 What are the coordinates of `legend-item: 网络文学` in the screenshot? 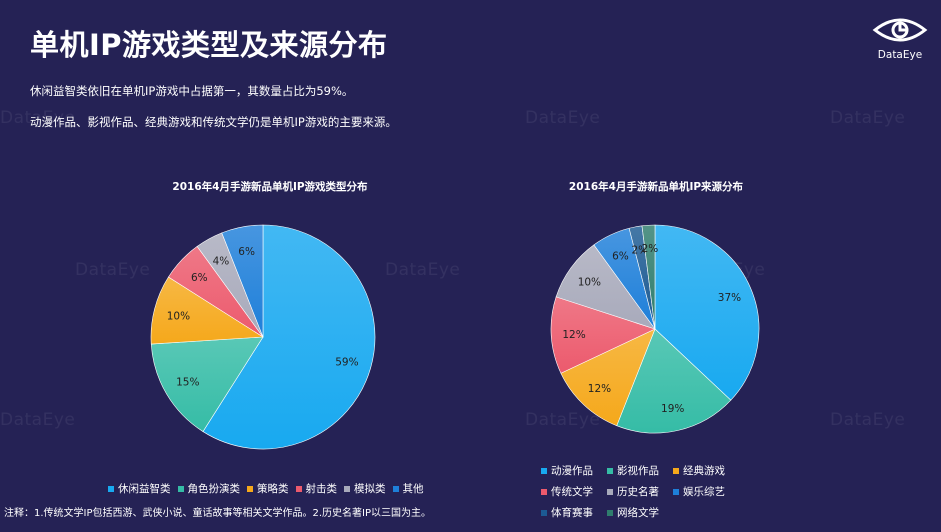 It's located at (638, 512).